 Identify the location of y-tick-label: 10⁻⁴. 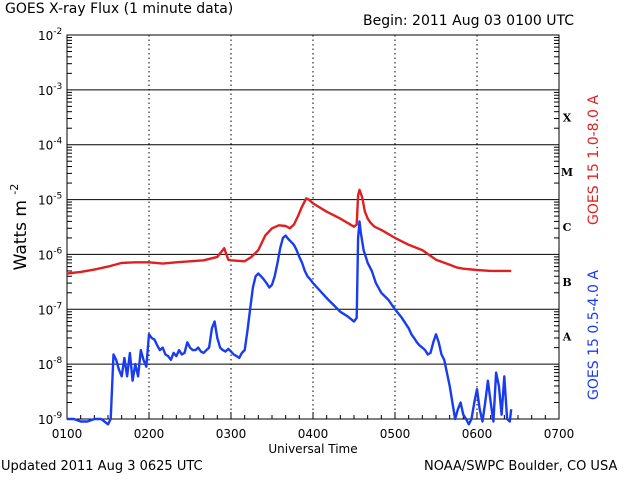
(50, 145).